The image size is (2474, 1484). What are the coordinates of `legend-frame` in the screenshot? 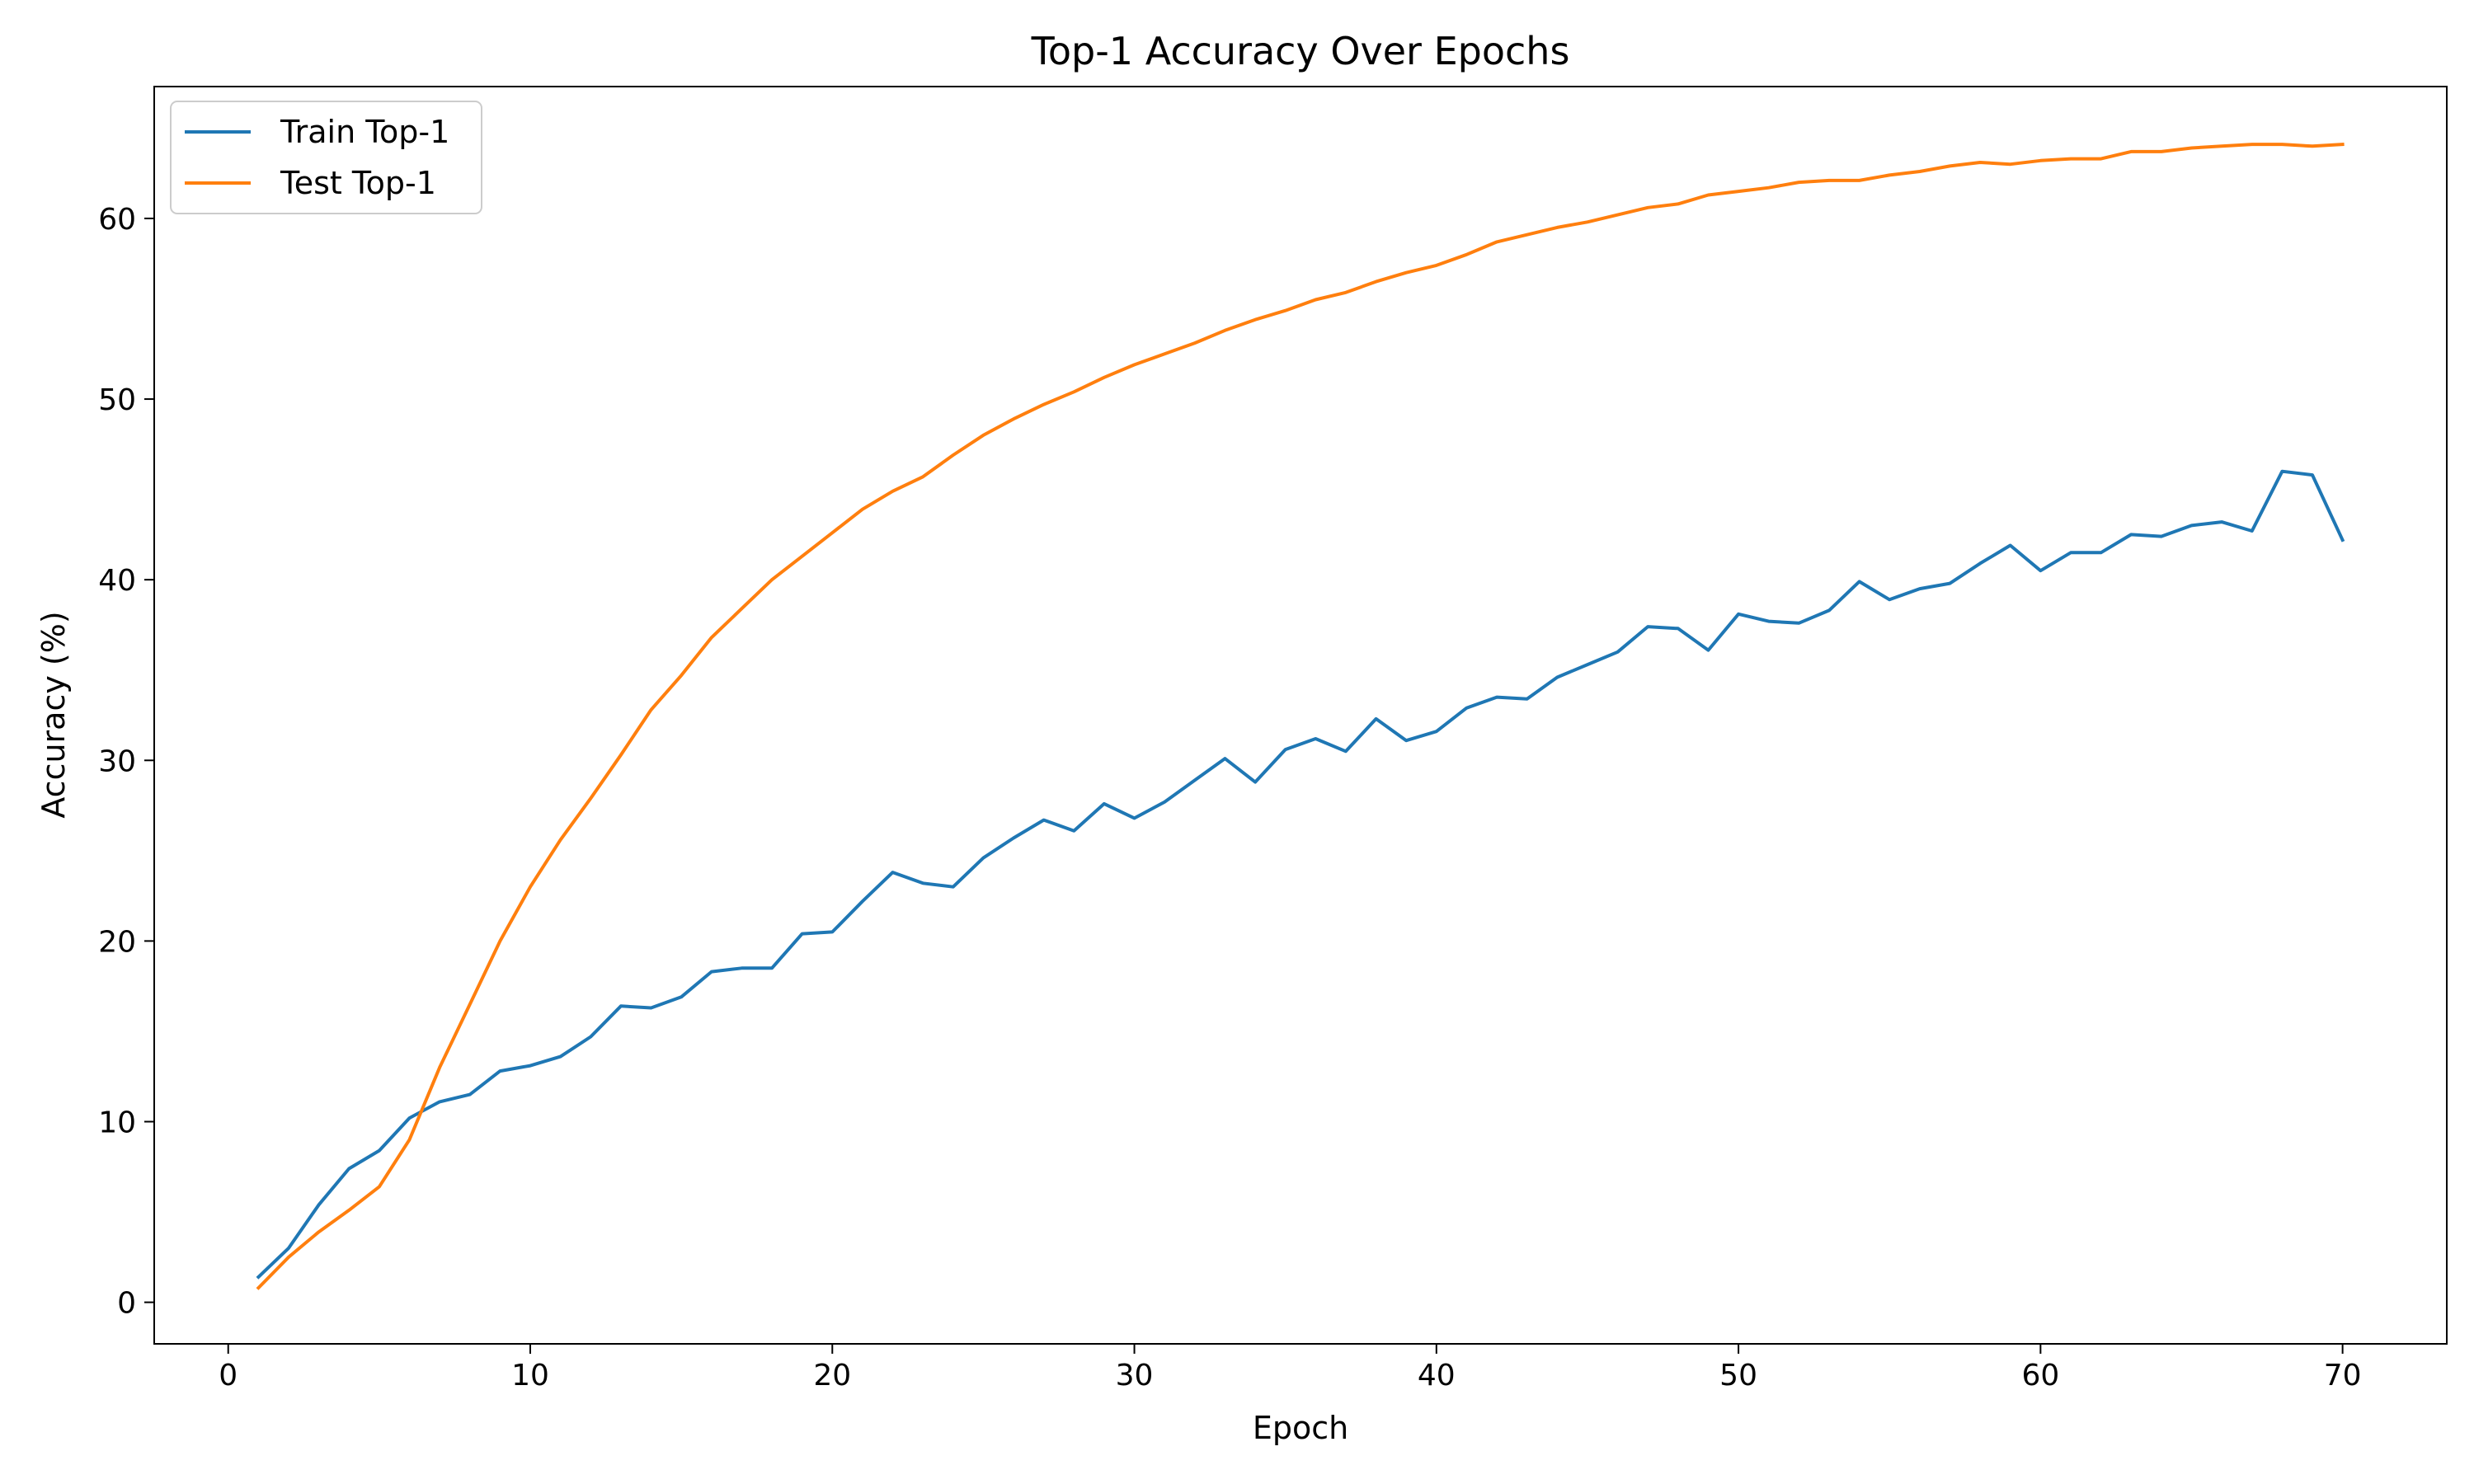 It's located at (326, 157).